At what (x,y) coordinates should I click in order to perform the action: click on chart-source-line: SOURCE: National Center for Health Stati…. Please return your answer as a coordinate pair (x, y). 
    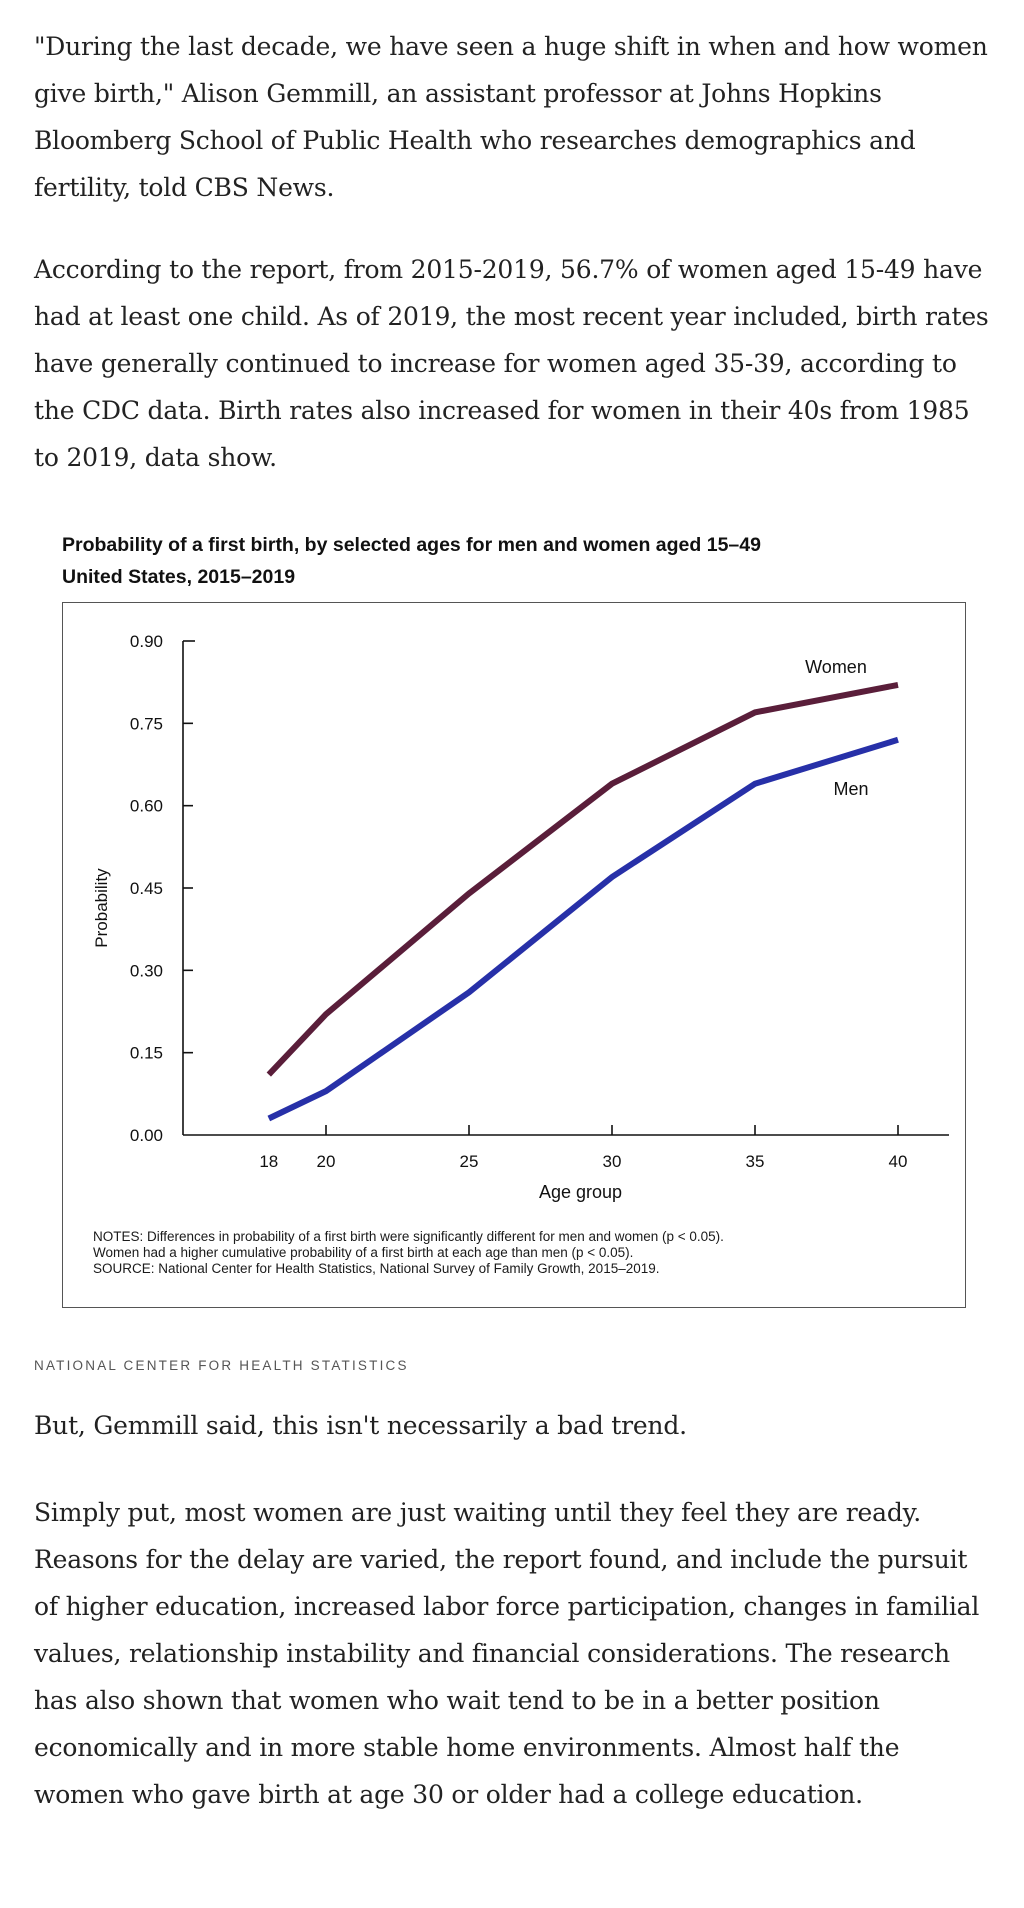
    Looking at the image, I should click on (376, 1268).